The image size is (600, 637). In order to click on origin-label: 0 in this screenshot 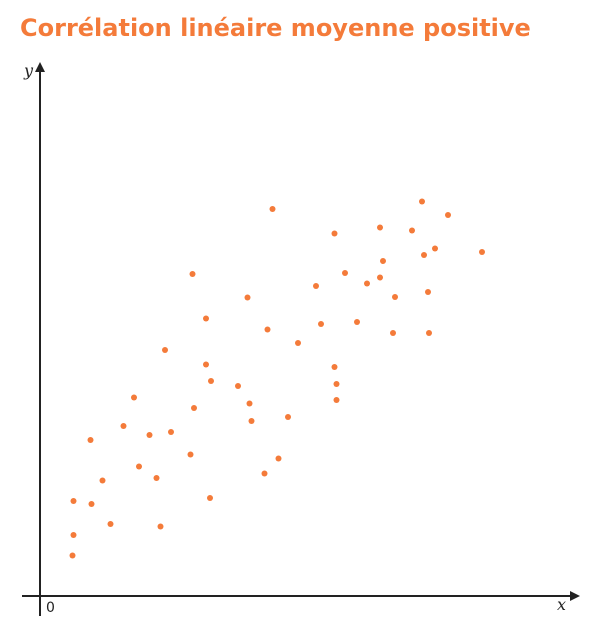, I will do `click(50, 608)`.